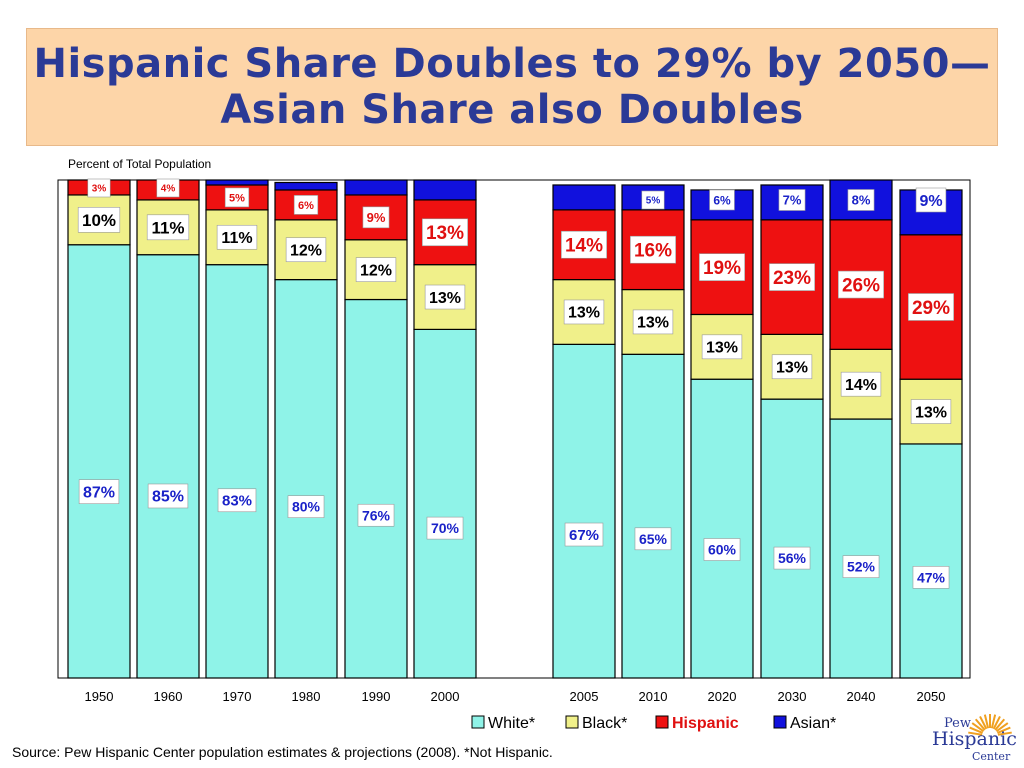 This screenshot has height=768, width=1024. I want to click on data-label-box-black-2030, so click(792, 367).